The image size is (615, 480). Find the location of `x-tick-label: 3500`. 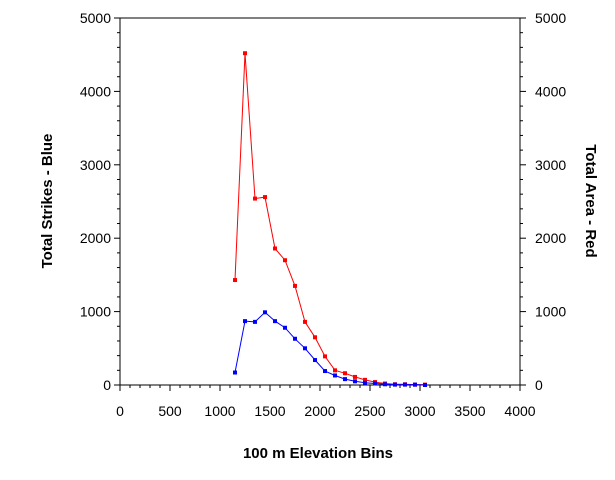

x-tick-label: 3500 is located at coordinates (469, 411).